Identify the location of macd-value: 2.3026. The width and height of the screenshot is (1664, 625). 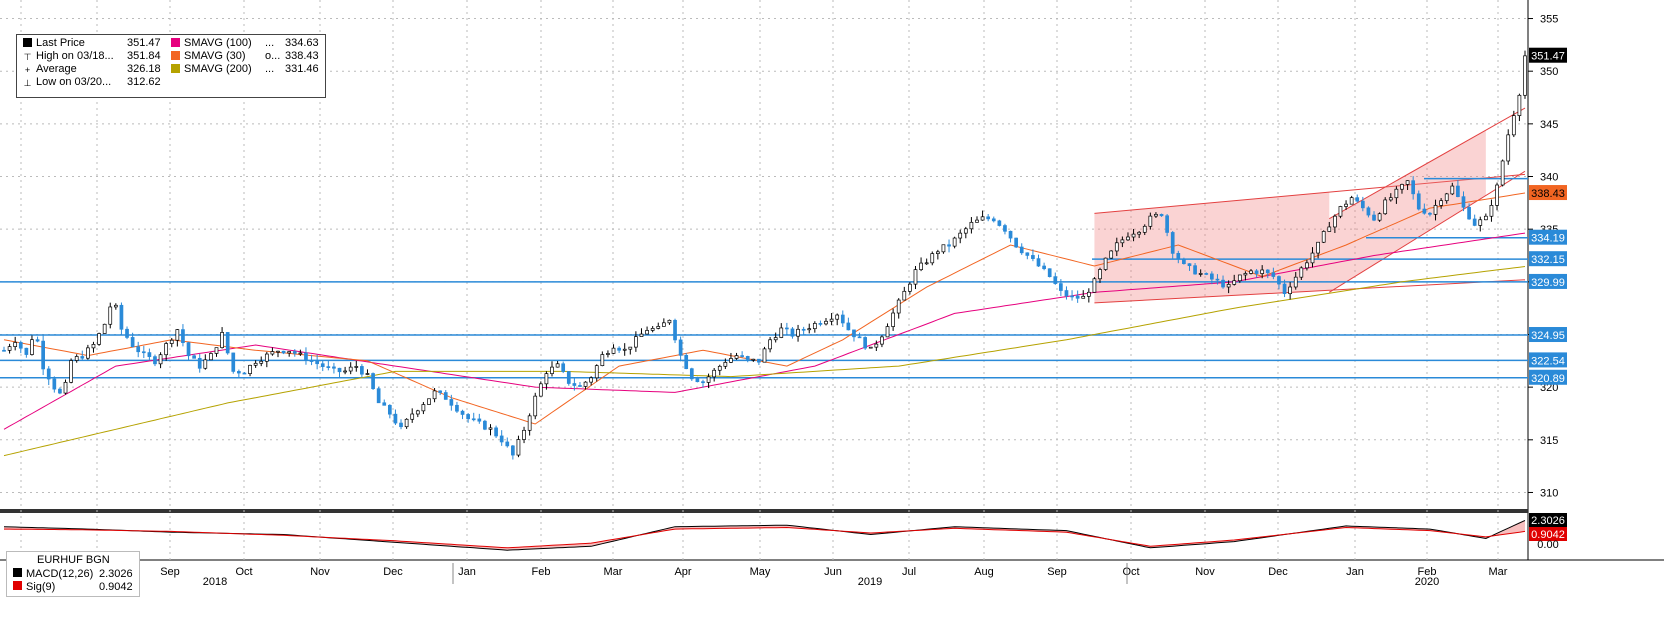
(116, 574).